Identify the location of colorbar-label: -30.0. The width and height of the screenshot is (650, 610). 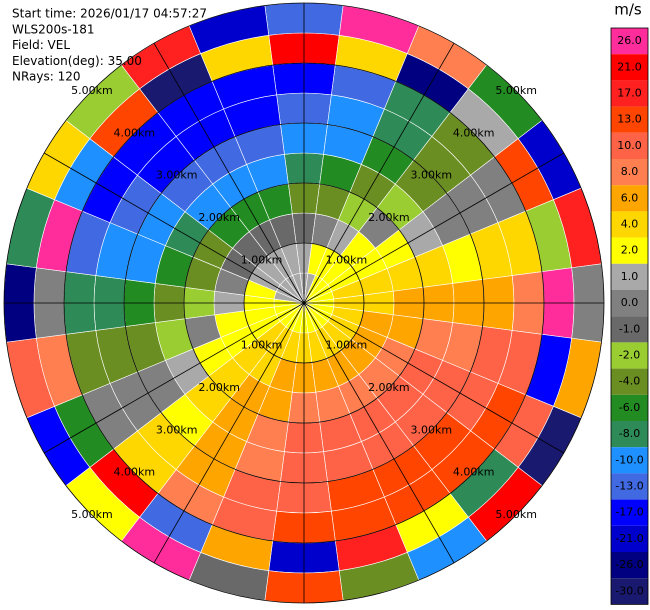
(629, 590).